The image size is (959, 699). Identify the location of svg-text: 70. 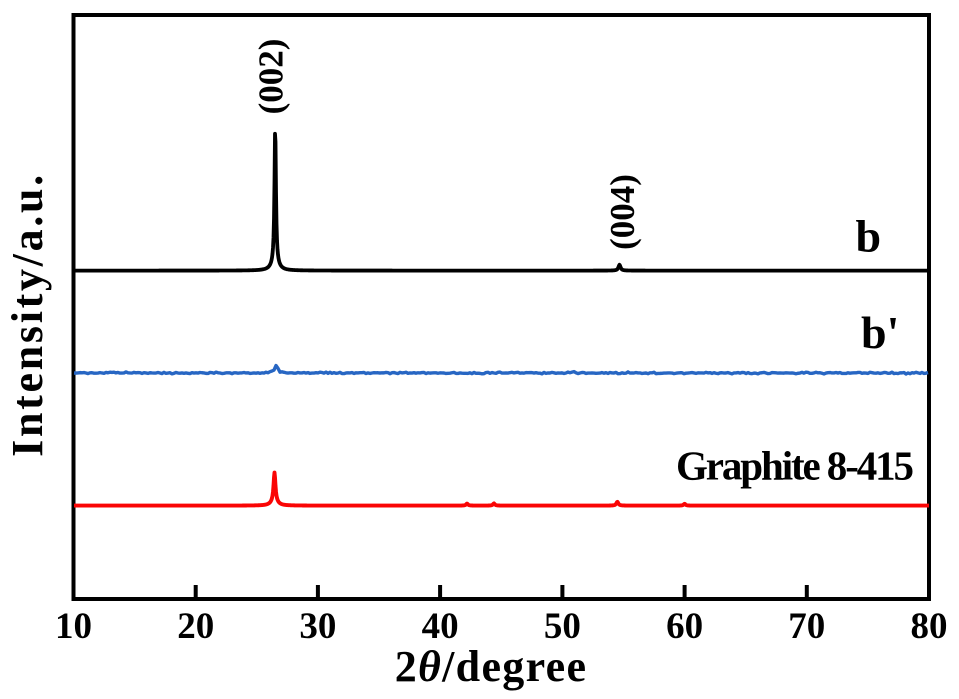
(806, 626).